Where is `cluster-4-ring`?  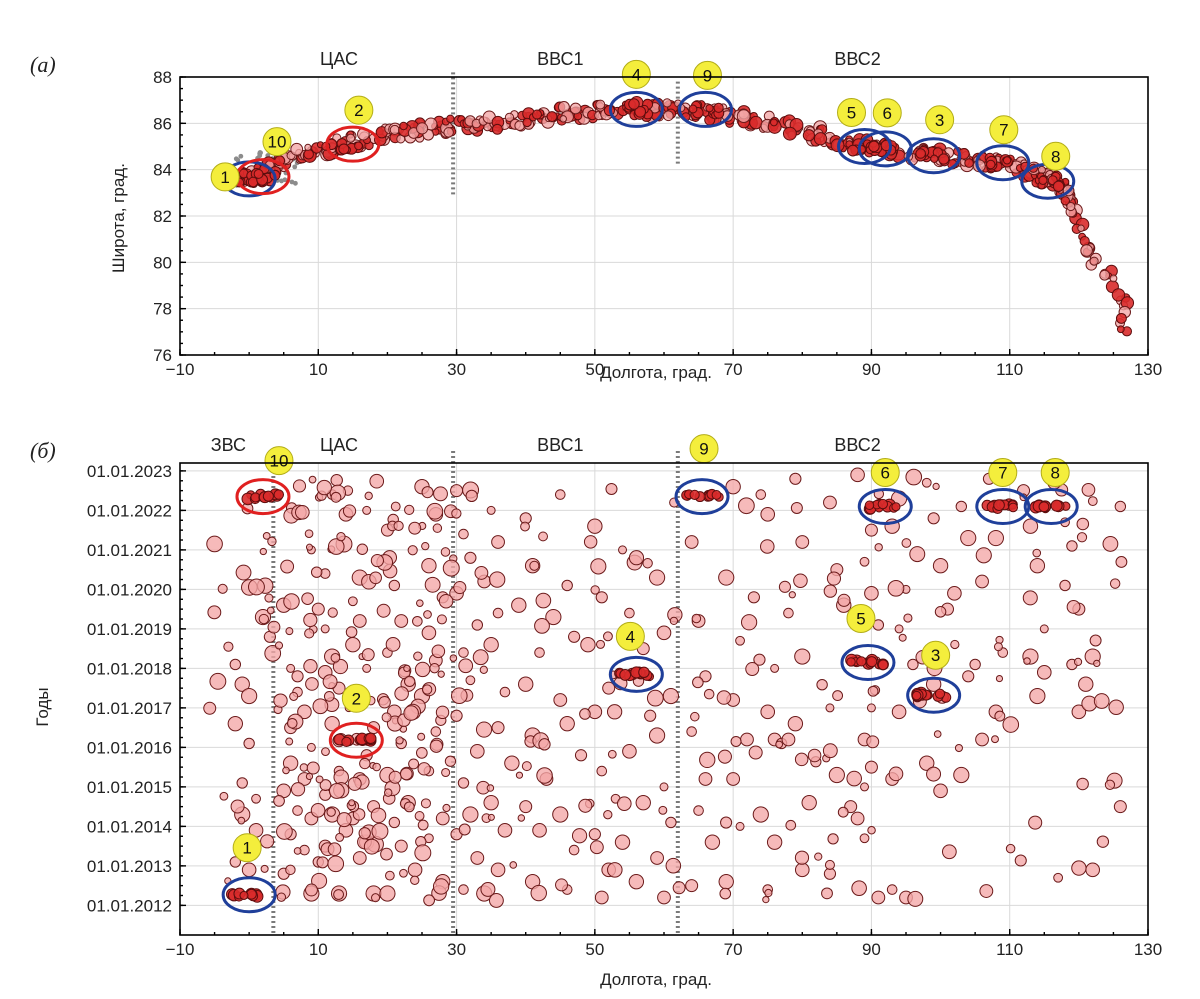 cluster-4-ring is located at coordinates (636, 109).